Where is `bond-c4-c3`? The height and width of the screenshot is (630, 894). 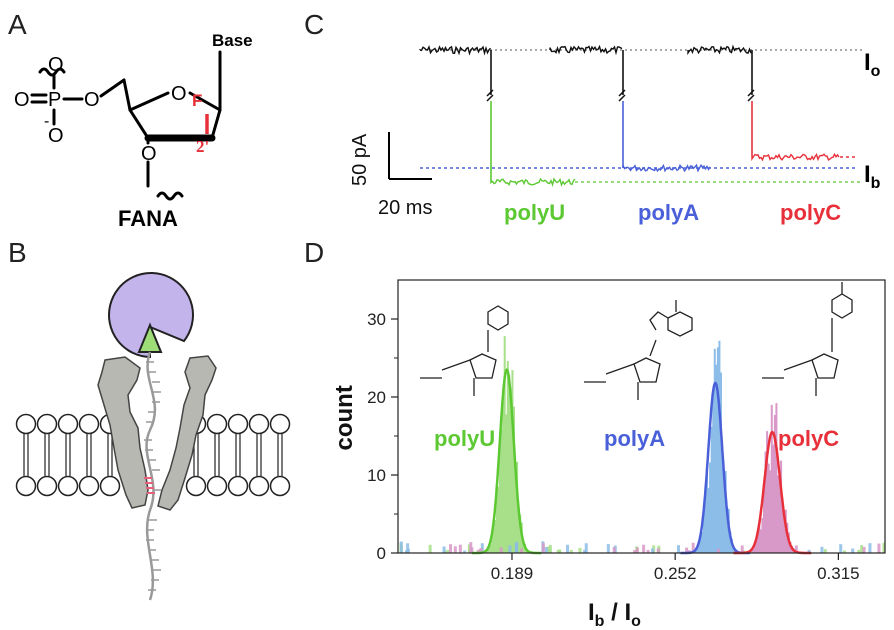
bond-c4-c3 is located at coordinates (139, 124).